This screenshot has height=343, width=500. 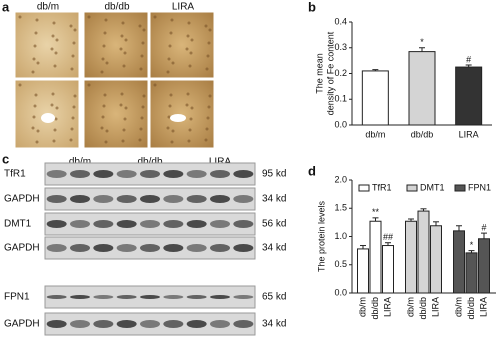 I want to click on legend-label: FPN1, so click(x=479, y=187).